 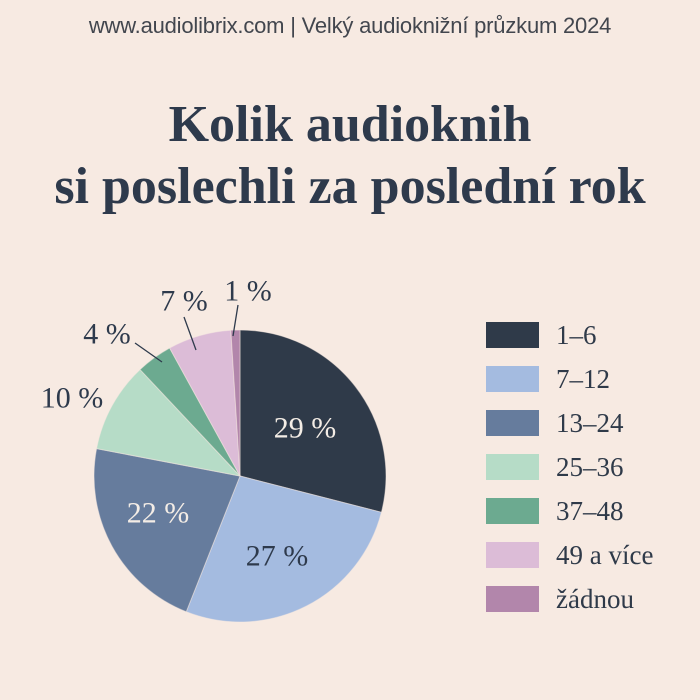 I want to click on pie-slice-label-1: 29 %, so click(x=305, y=428).